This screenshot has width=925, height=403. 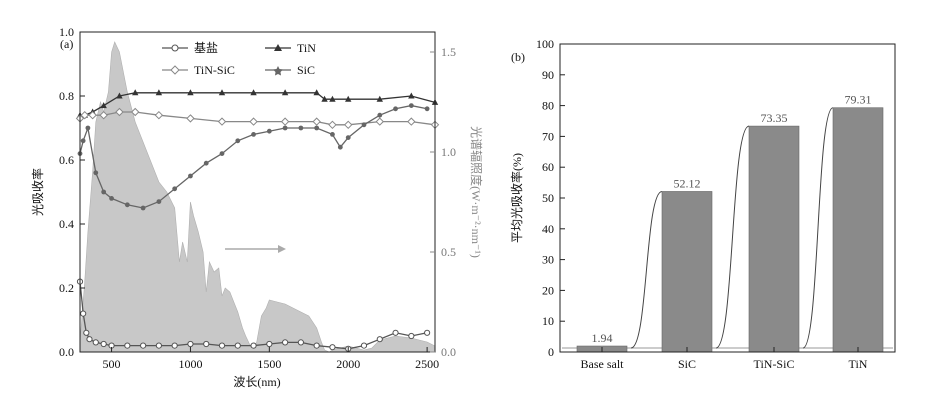 I want to click on y2-axis-ticks: 0.00.51.01.5, so click(x=443, y=202).